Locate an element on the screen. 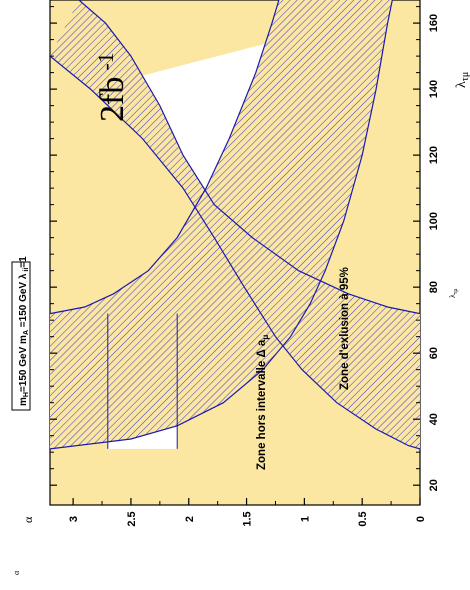  annotation-exclusion-text: Zone d'exlusion à 95% is located at coordinates (345, 328).